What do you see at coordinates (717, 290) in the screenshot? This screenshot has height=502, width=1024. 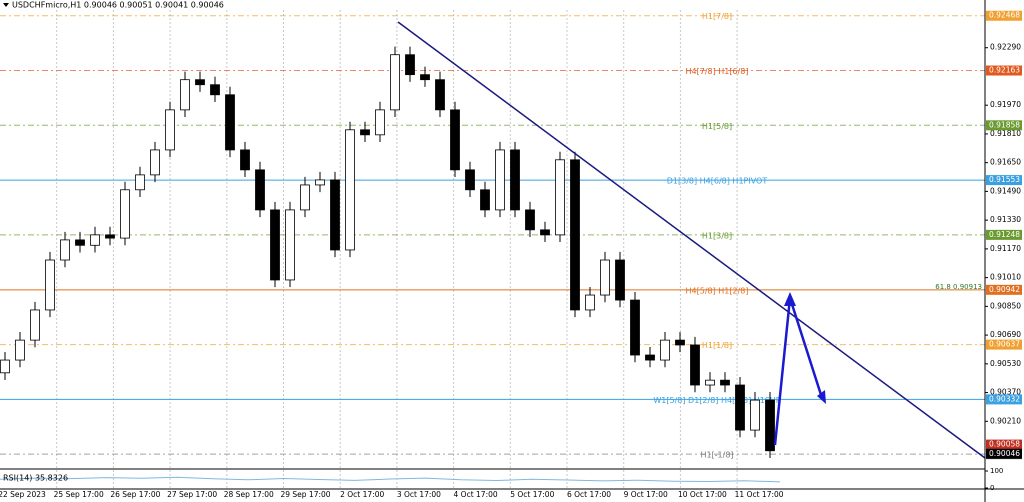 I see `level-label: H4[5/8] H1[2/8]` at bounding box center [717, 290].